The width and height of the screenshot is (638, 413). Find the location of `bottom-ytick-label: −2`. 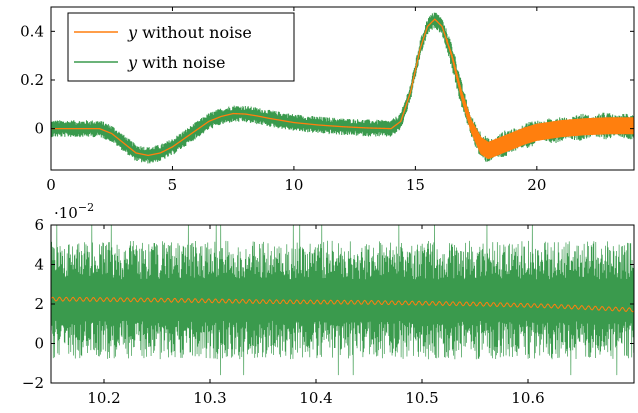

bottom-ytick-label: −2 is located at coordinates (33, 383).